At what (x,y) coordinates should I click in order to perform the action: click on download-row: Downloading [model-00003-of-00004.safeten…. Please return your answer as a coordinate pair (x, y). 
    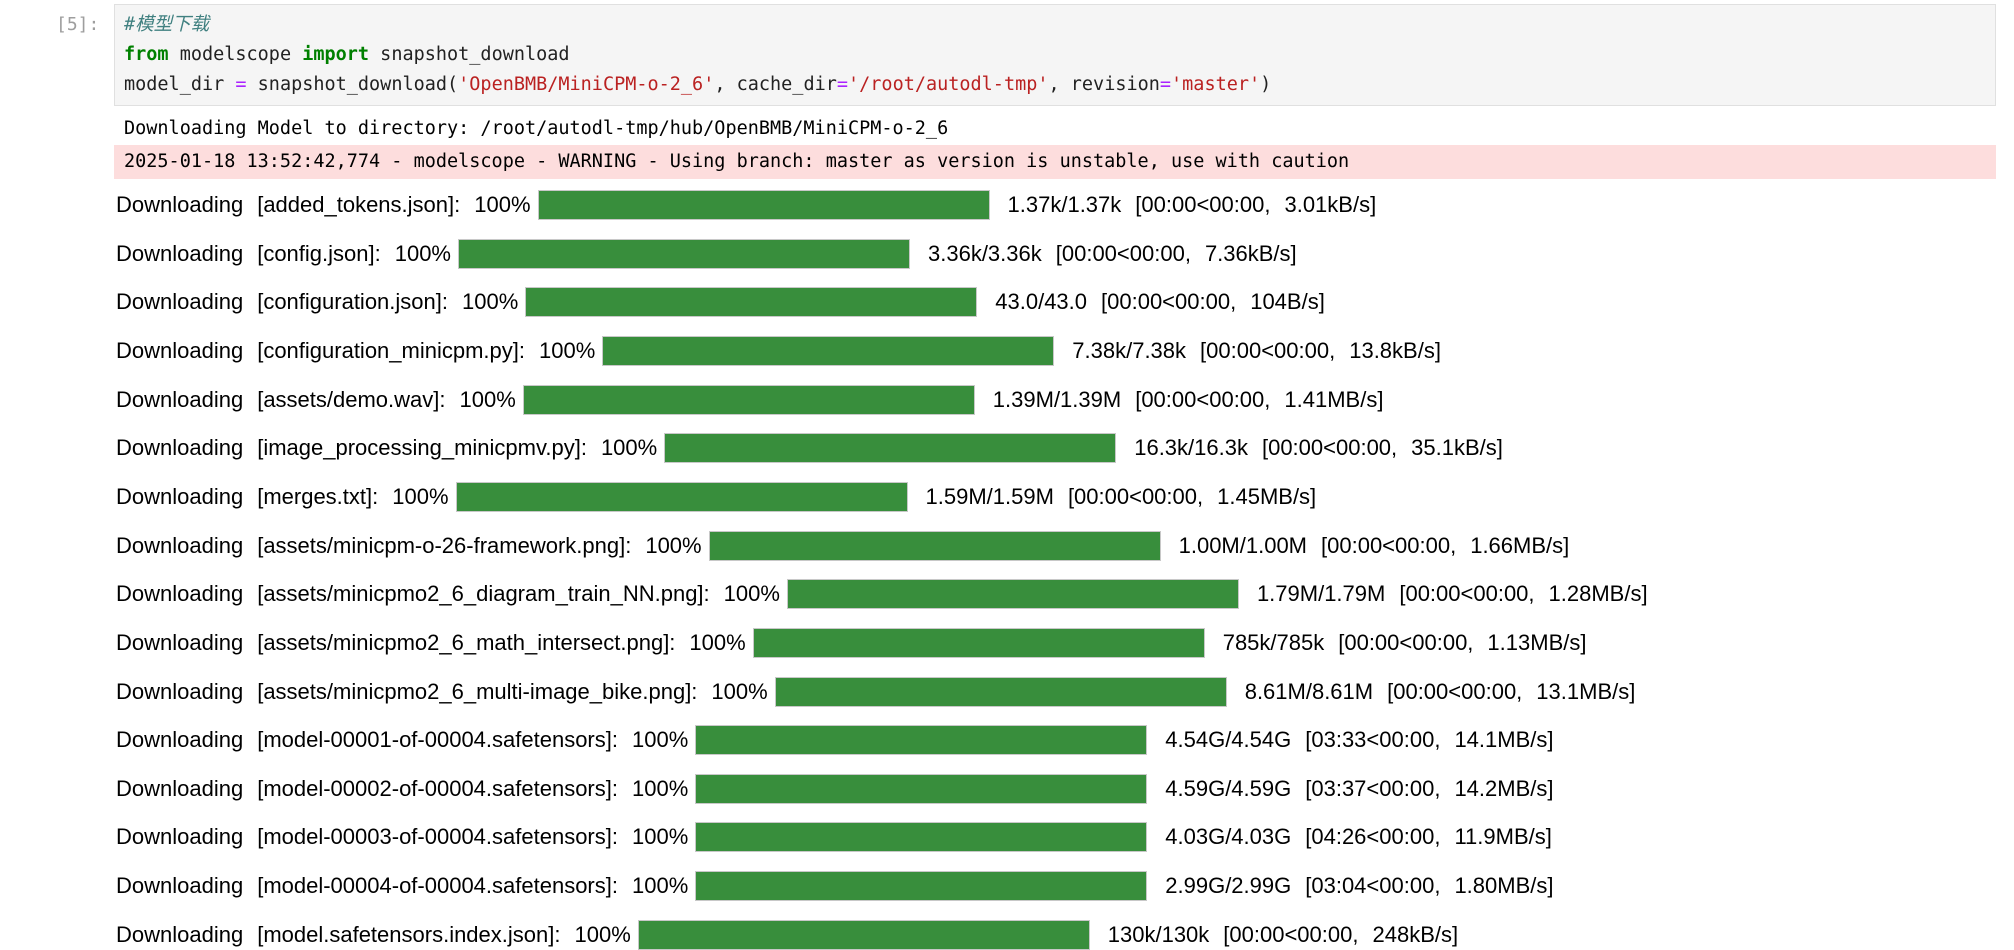
    Looking at the image, I should click on (834, 837).